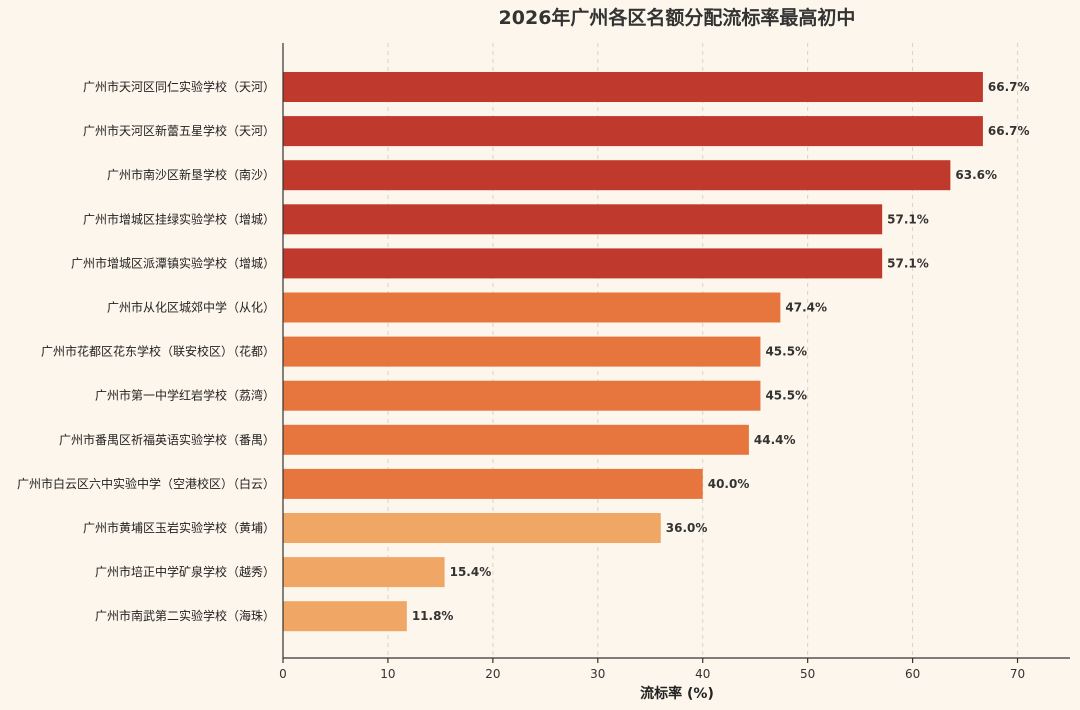  Describe the element at coordinates (179, 218) in the screenshot. I see `category-label: 广州市增城区挂绿实验学校（增城）` at that location.